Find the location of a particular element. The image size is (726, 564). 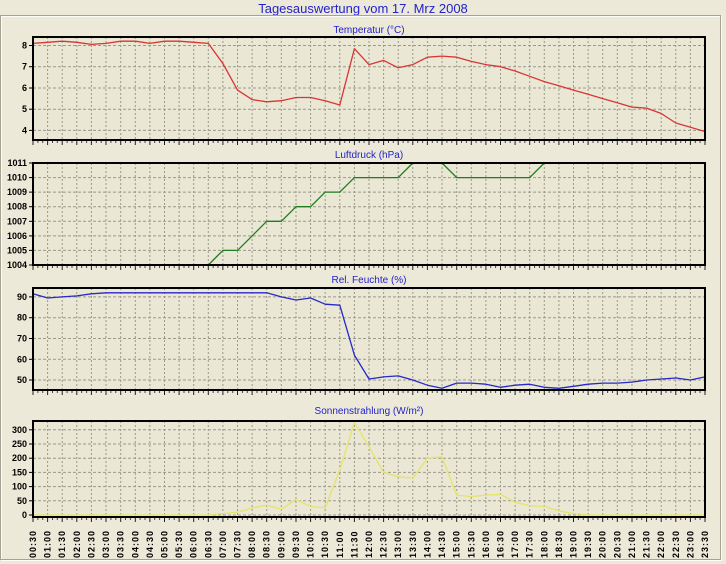

x-axis-time-label: 19:00 is located at coordinates (574, 544).